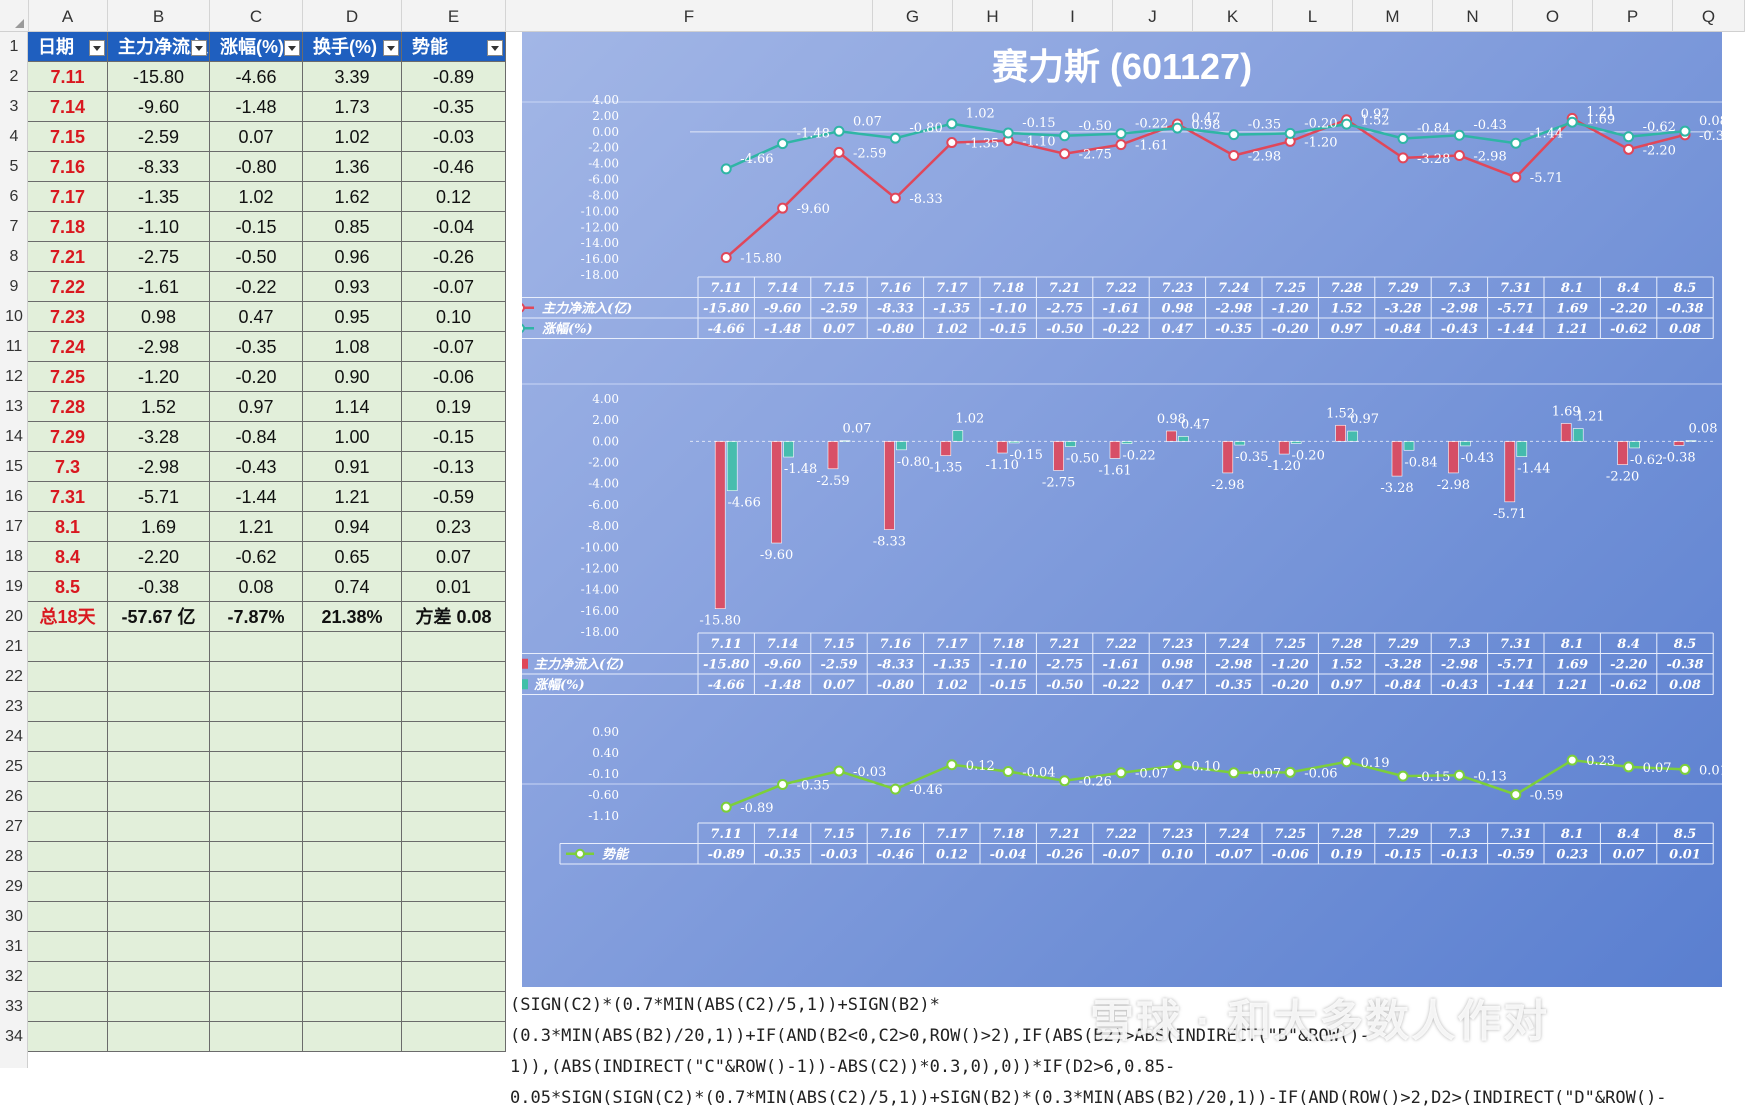  What do you see at coordinates (68, 527) in the screenshot?
I see `date-cell: 8.1` at bounding box center [68, 527].